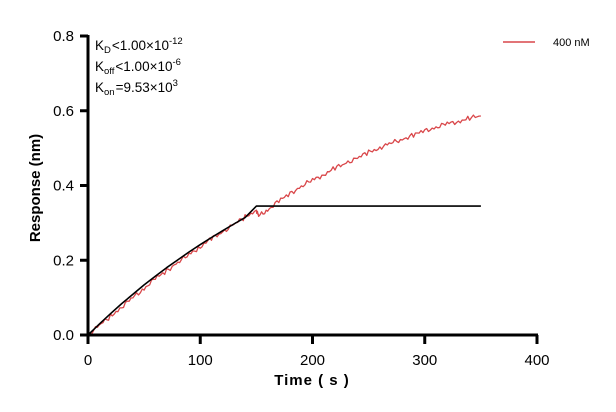  What do you see at coordinates (63, 111) in the screenshot?
I see `y-tick-label: 0.6` at bounding box center [63, 111].